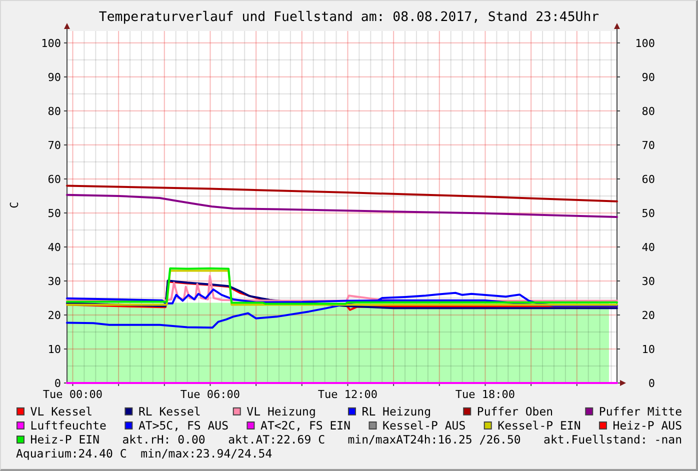 Image resolution: width=698 pixels, height=471 pixels. What do you see at coordinates (164, 439) in the screenshot?
I see `text: akt.rH: 0.00` at bounding box center [164, 439].